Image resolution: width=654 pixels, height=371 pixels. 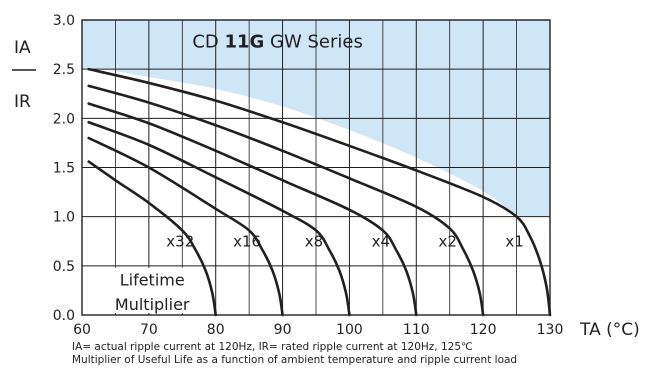 I want to click on chart-title: CD 11G GW Series, so click(x=277, y=42).